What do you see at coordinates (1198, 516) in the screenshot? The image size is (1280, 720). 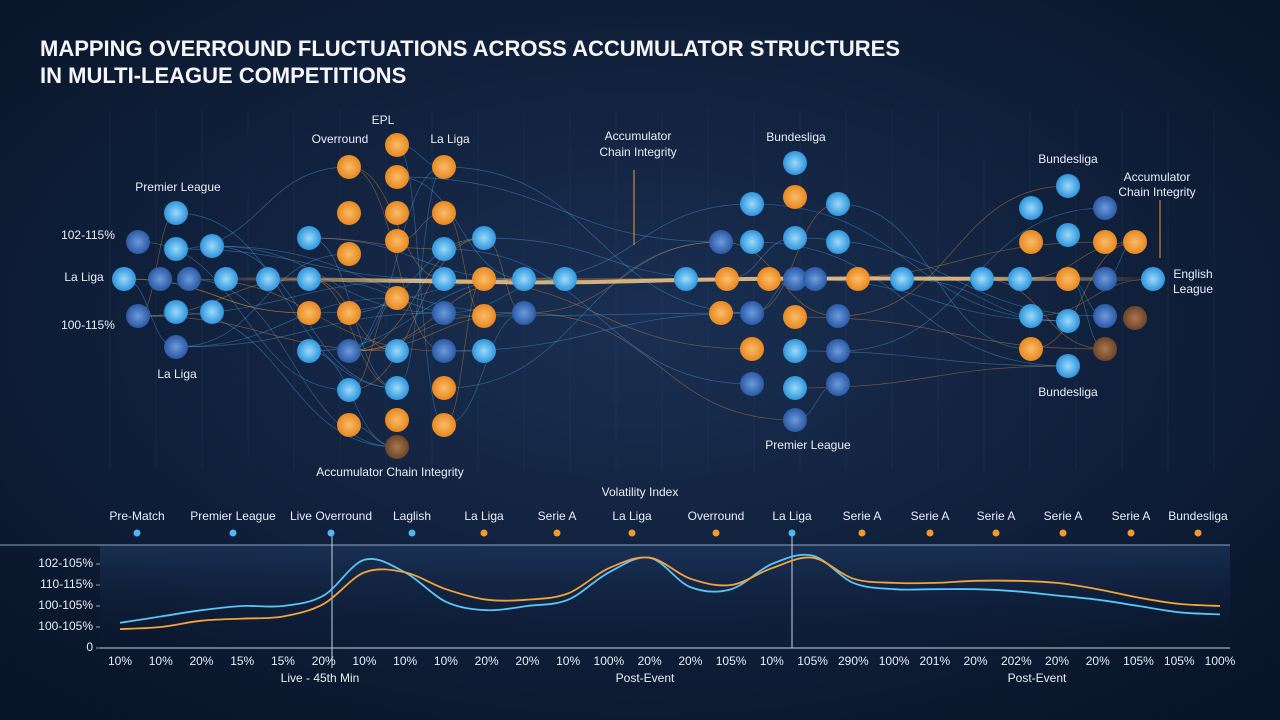 I see `marker-label: Bundesliga` at bounding box center [1198, 516].